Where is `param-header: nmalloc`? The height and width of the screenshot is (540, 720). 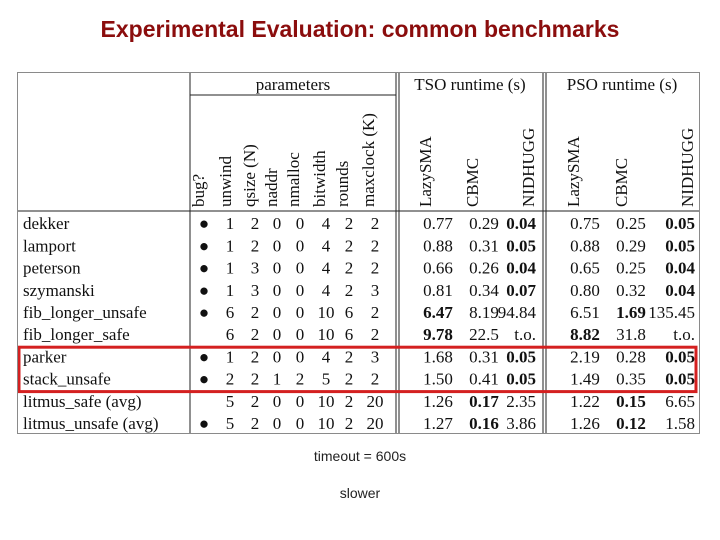 param-header: nmalloc is located at coordinates (293, 179).